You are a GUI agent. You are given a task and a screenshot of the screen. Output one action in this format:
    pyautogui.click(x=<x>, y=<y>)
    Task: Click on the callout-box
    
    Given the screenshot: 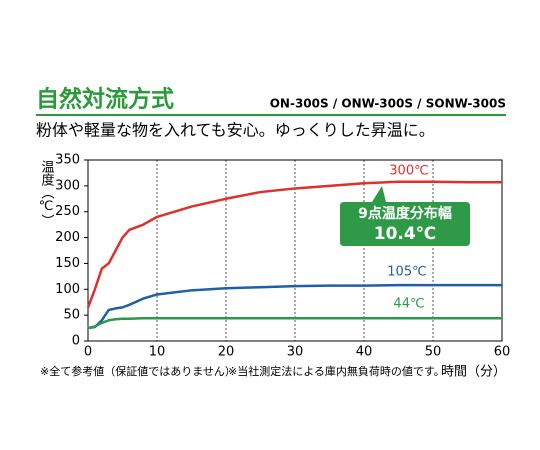 What is the action you would take?
    pyautogui.click(x=405, y=216)
    